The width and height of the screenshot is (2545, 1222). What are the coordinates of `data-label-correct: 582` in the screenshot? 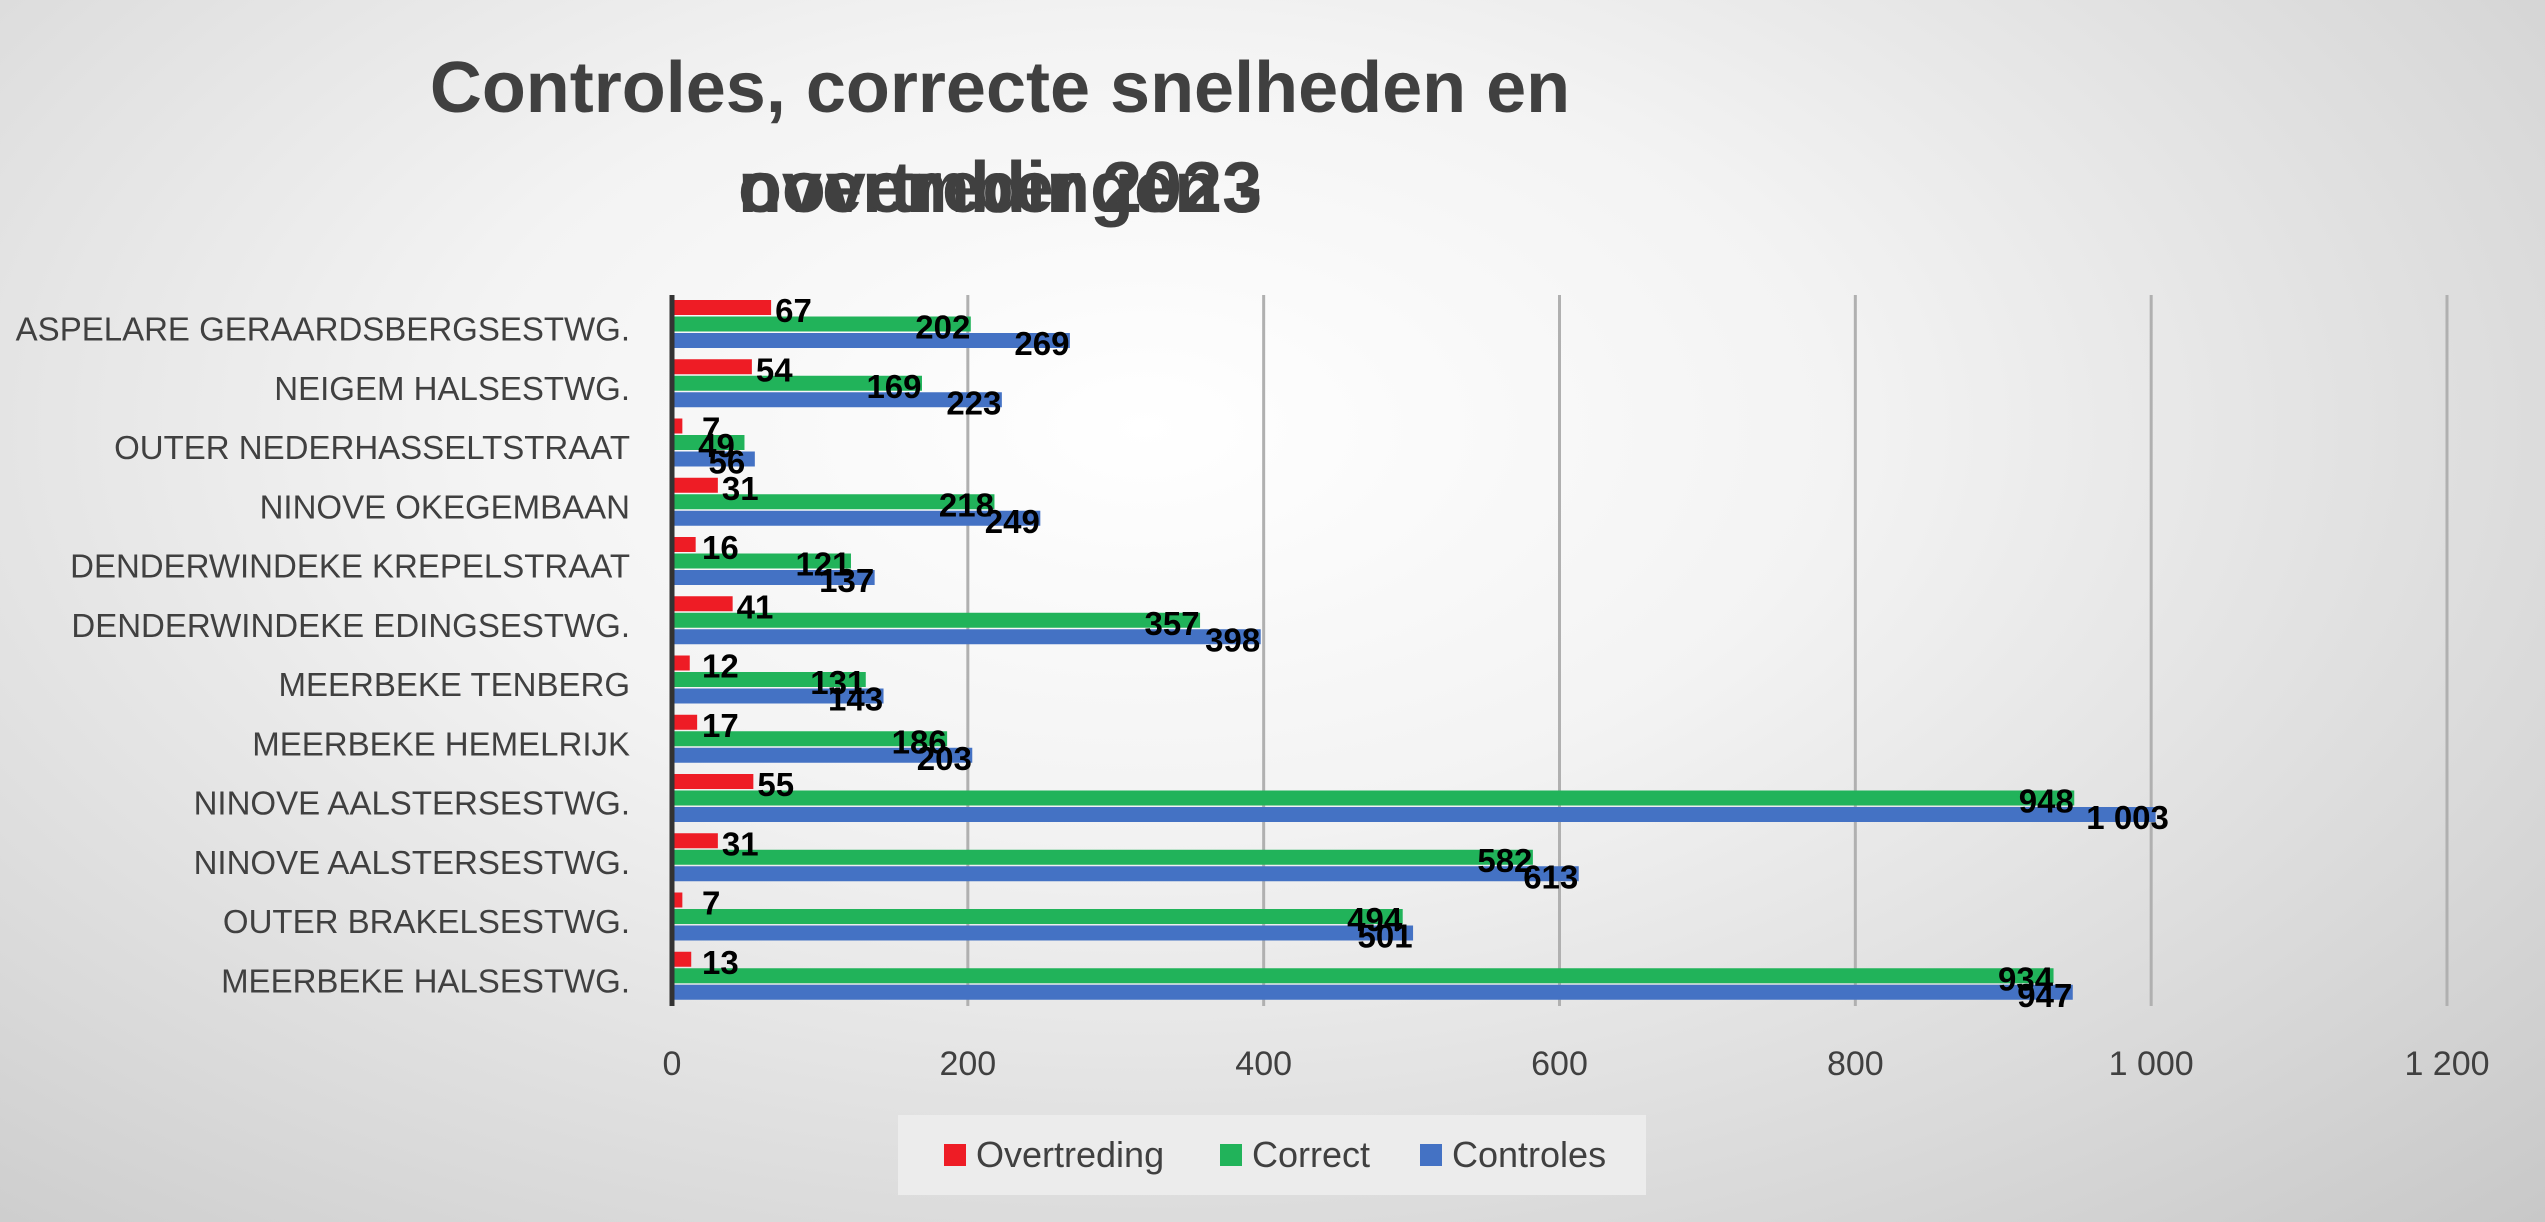 It's located at (1504, 860).